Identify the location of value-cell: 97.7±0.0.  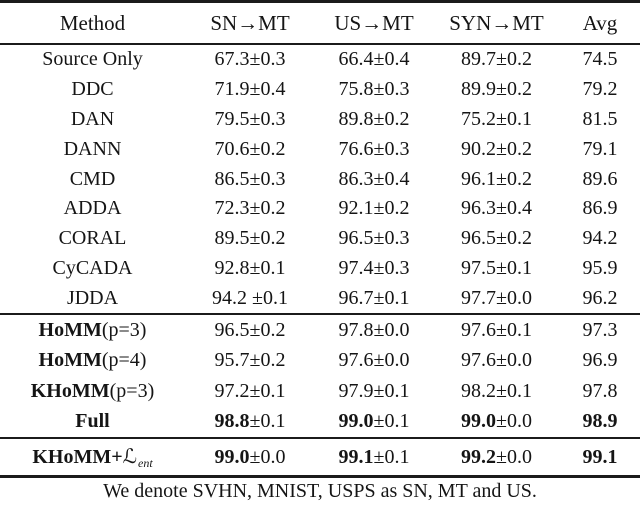
(496, 298).